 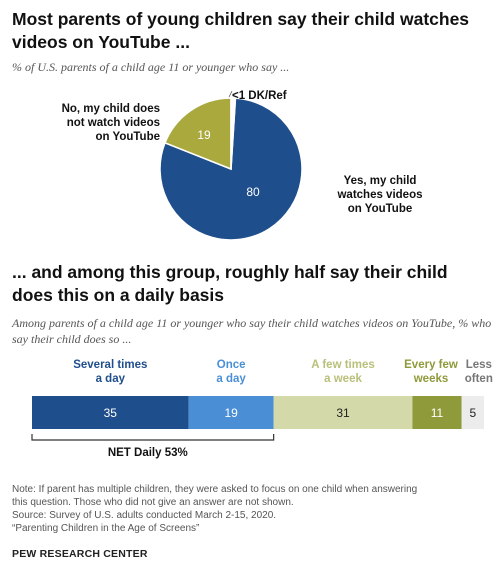 What do you see at coordinates (431, 365) in the screenshot?
I see `bar-category-label-4-line1: Every few` at bounding box center [431, 365].